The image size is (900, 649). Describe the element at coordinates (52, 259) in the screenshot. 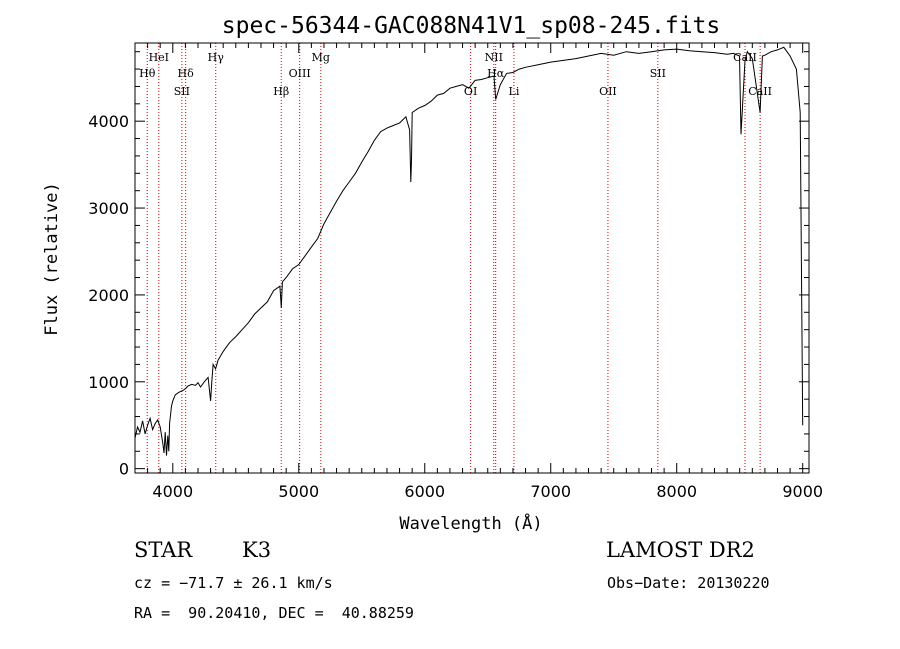

I see `y-axis-label: Flux (relative)` at that location.